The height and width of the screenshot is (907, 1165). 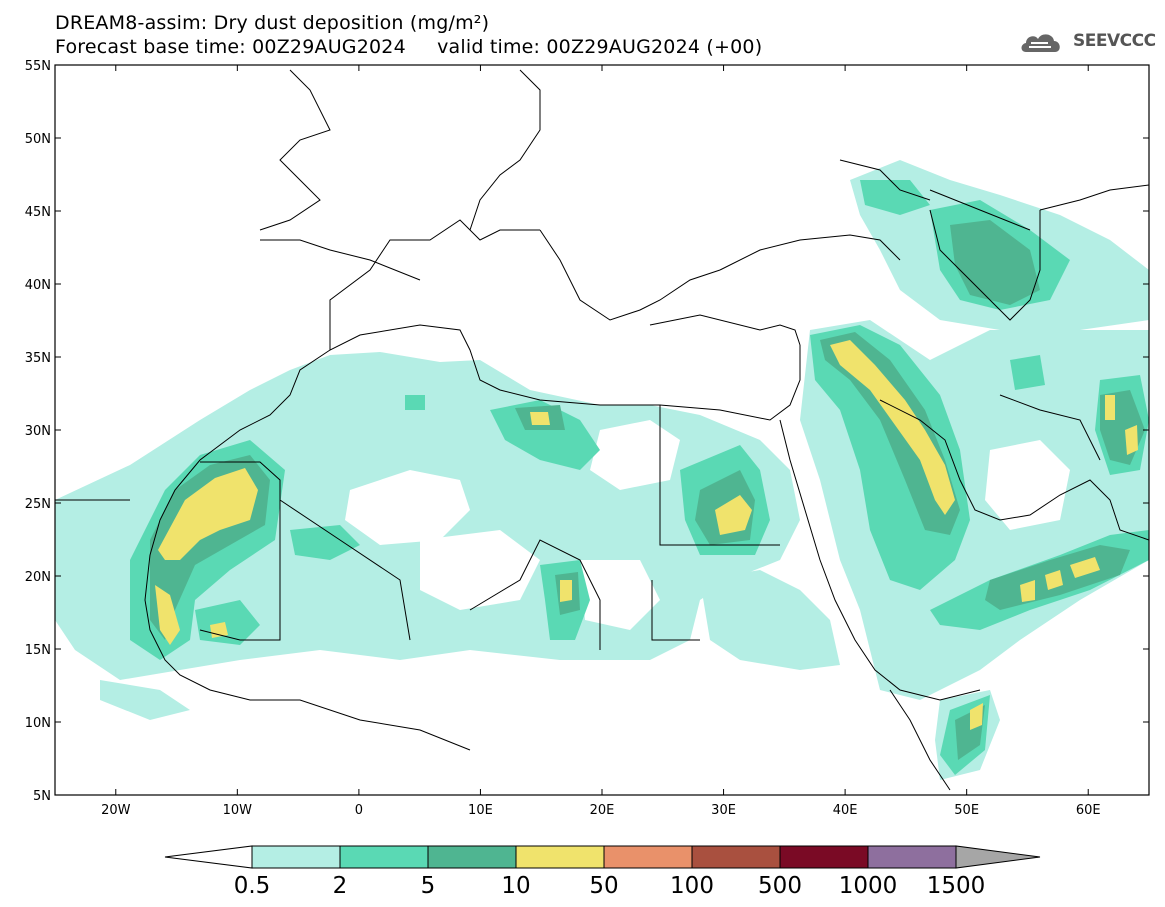 What do you see at coordinates (723, 810) in the screenshot?
I see `lon-tick-label: 30E` at bounding box center [723, 810].